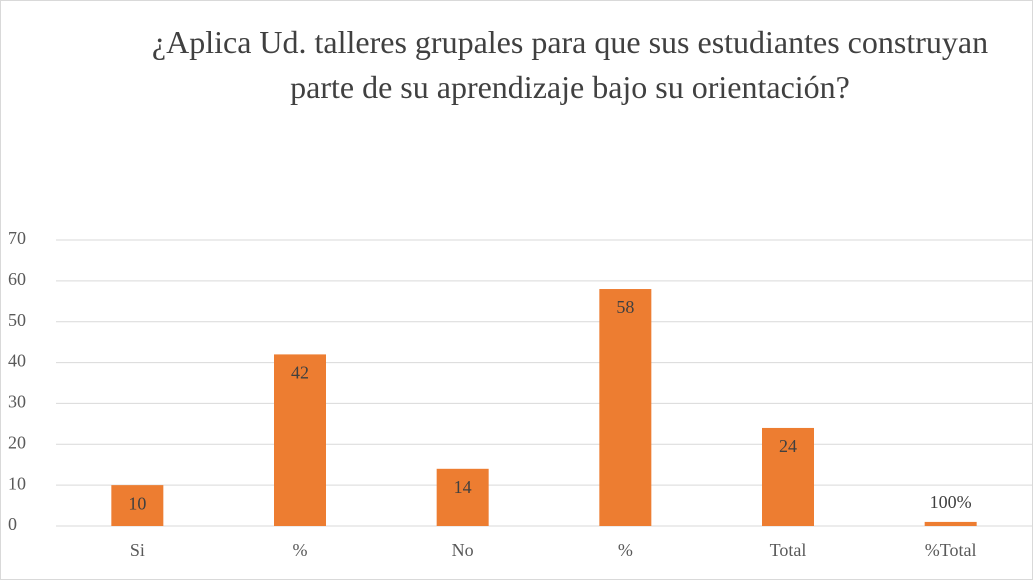  I want to click on y-tick-label: 0, so click(12, 524).